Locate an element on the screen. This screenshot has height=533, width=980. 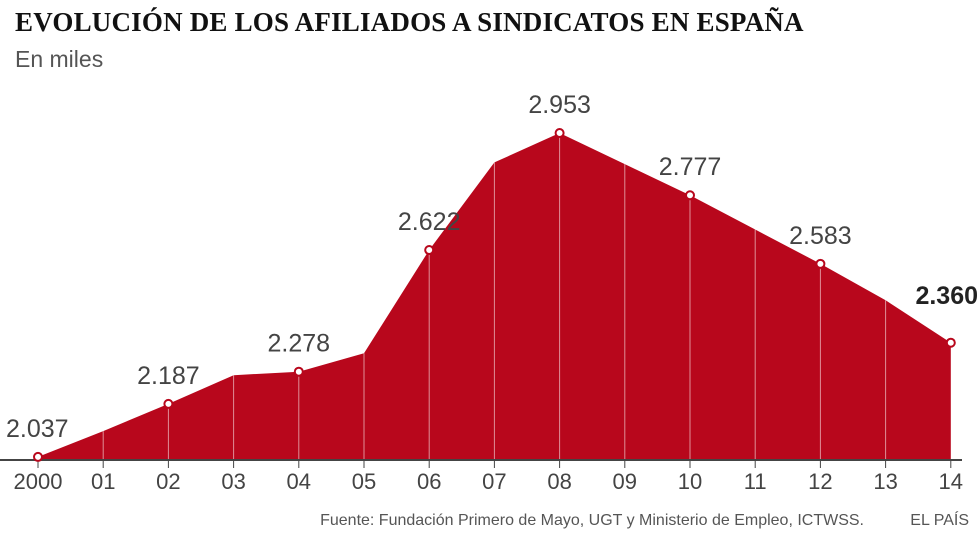
data-label: 2.360 is located at coordinates (946, 296).